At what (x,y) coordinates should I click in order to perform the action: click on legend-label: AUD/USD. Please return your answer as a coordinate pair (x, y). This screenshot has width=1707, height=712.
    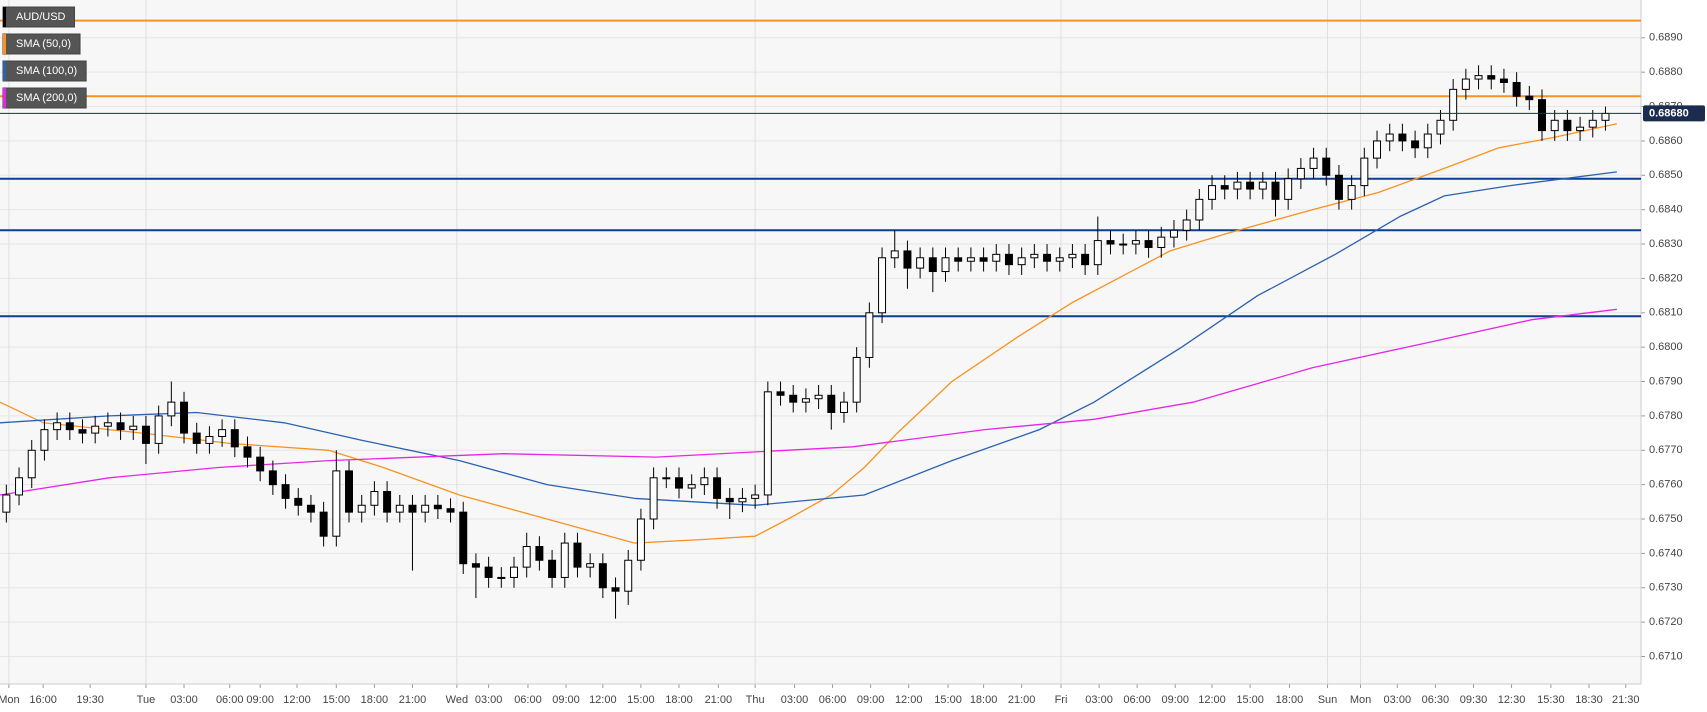
    Looking at the image, I should click on (41, 17).